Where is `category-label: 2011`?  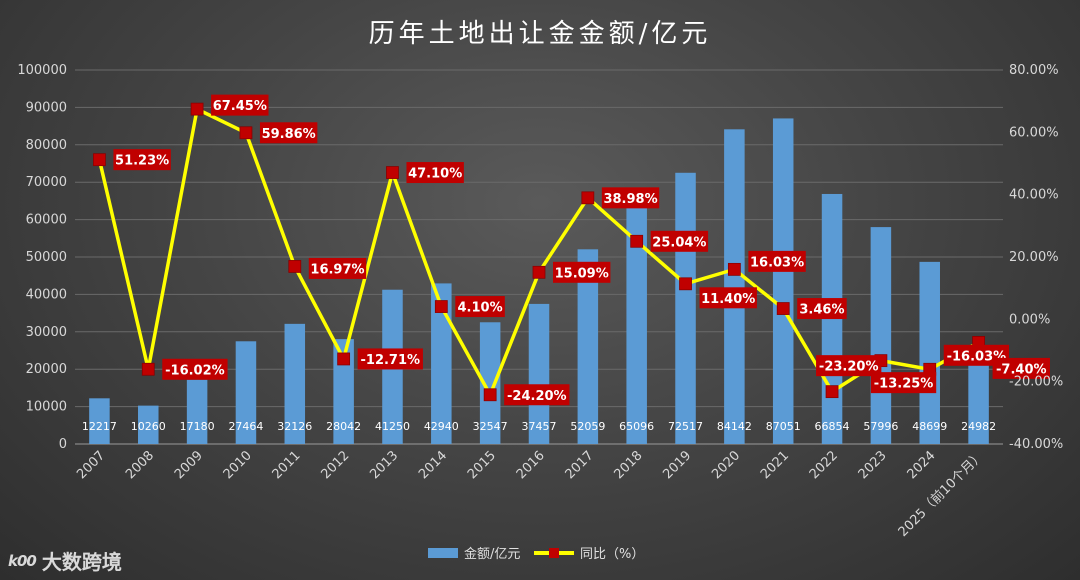 category-label: 2011 is located at coordinates (287, 465).